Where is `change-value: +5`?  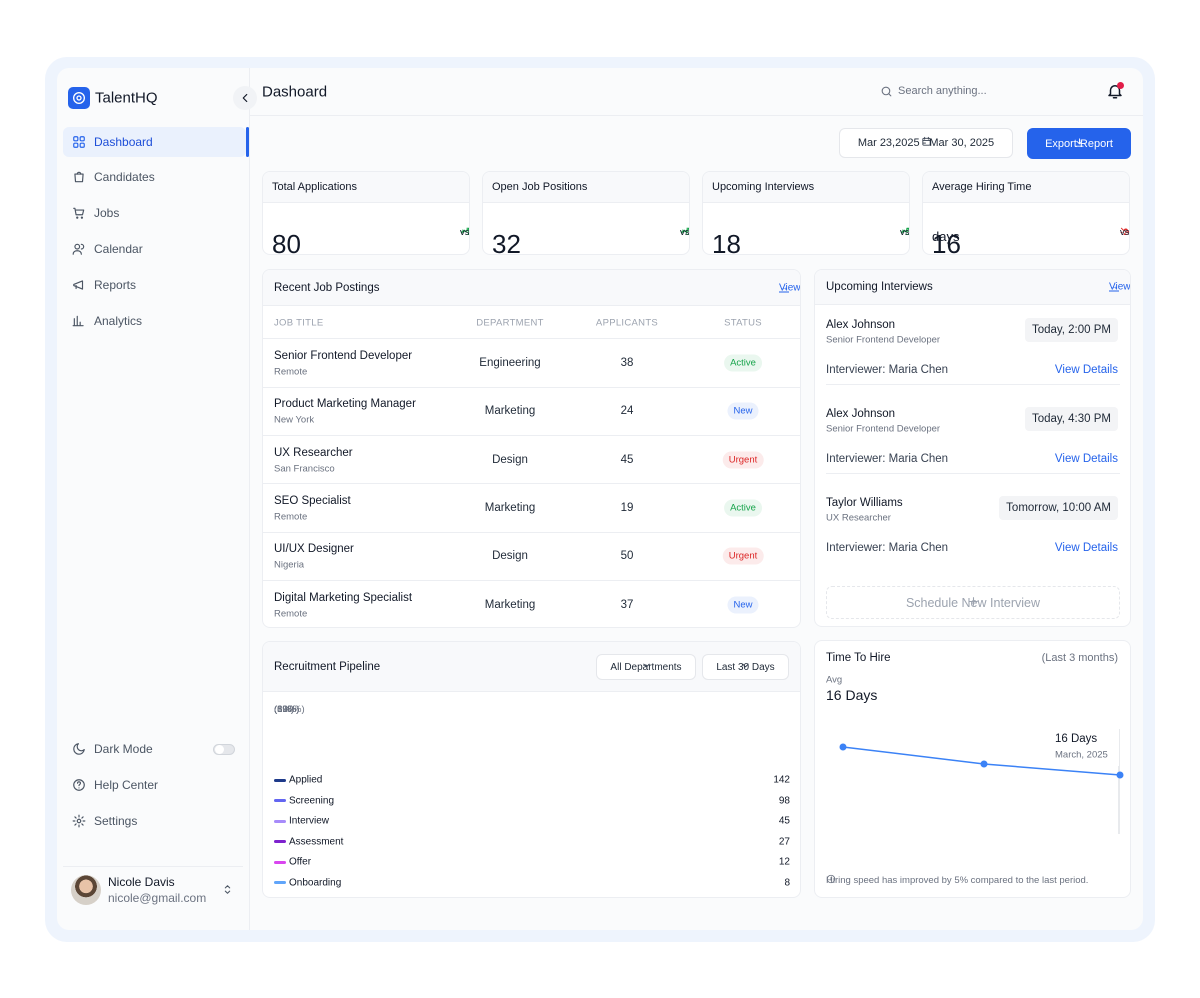
change-value: +5 is located at coordinates (905, 232).